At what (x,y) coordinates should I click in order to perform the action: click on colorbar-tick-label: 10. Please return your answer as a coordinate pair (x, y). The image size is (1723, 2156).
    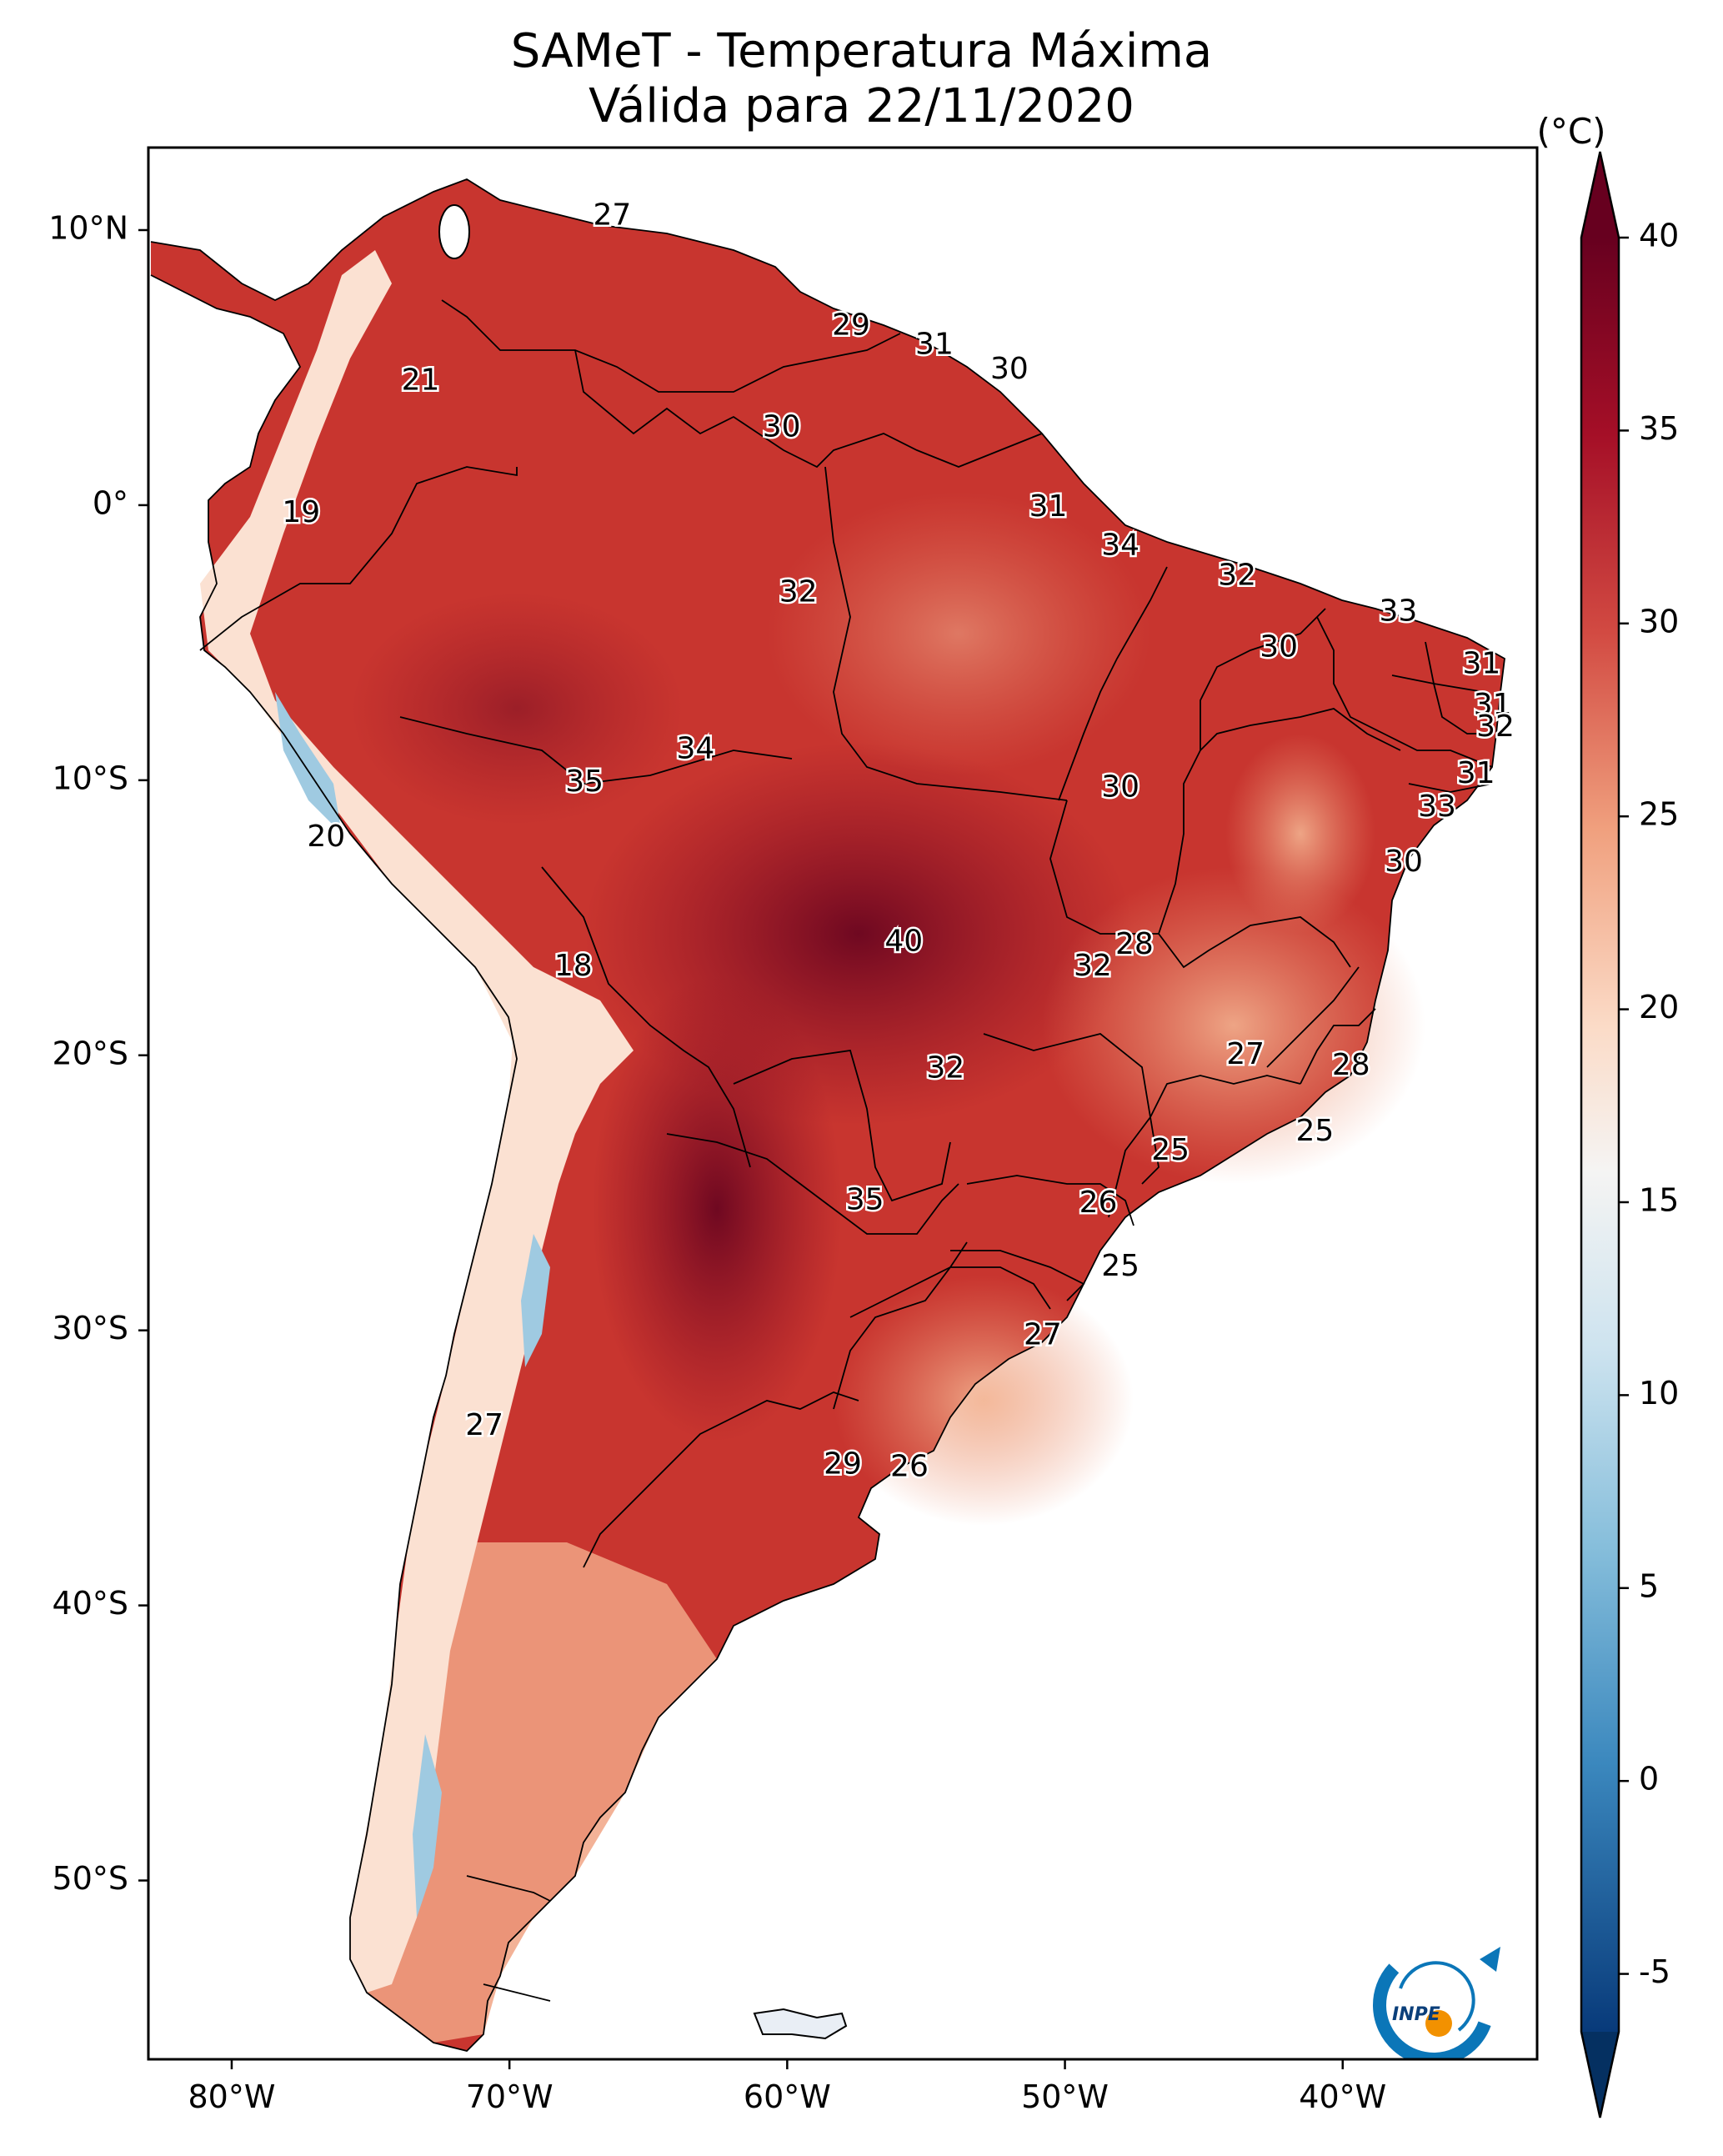
    Looking at the image, I should click on (1659, 1393).